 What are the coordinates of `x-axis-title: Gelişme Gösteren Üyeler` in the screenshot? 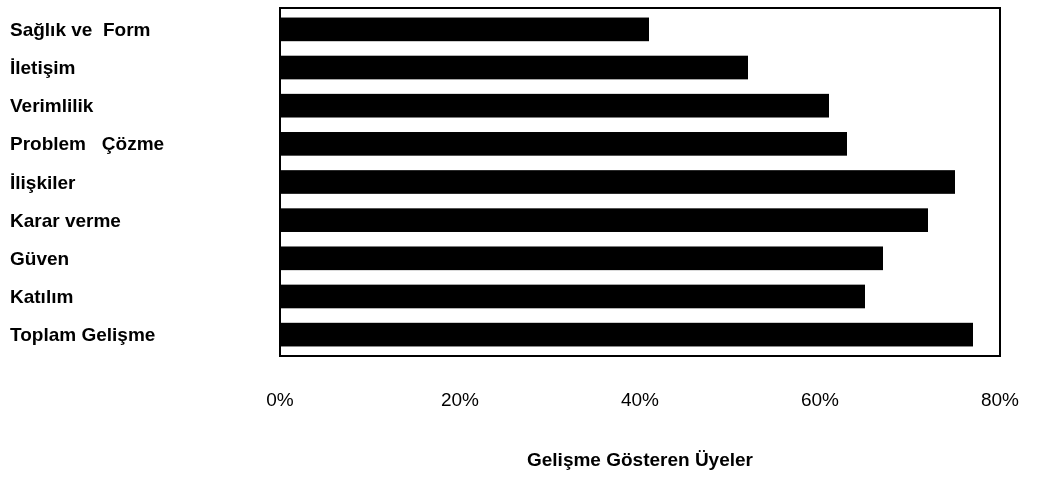 It's located at (640, 459).